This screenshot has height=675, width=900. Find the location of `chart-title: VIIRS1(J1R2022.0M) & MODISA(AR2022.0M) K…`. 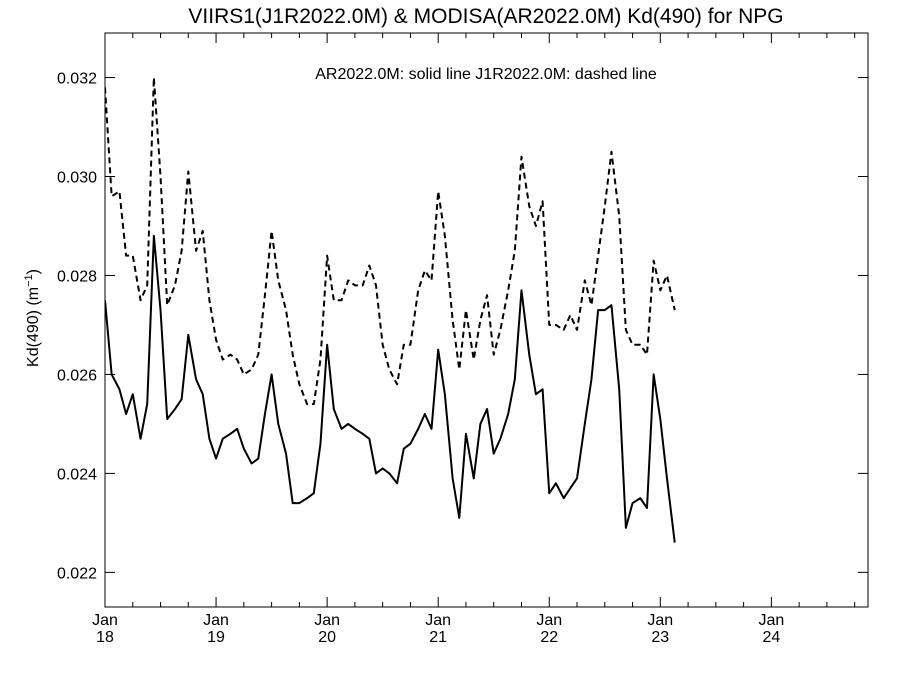

chart-title: VIIRS1(J1R2022.0M) & MODISA(AR2022.0M) K… is located at coordinates (485, 16).